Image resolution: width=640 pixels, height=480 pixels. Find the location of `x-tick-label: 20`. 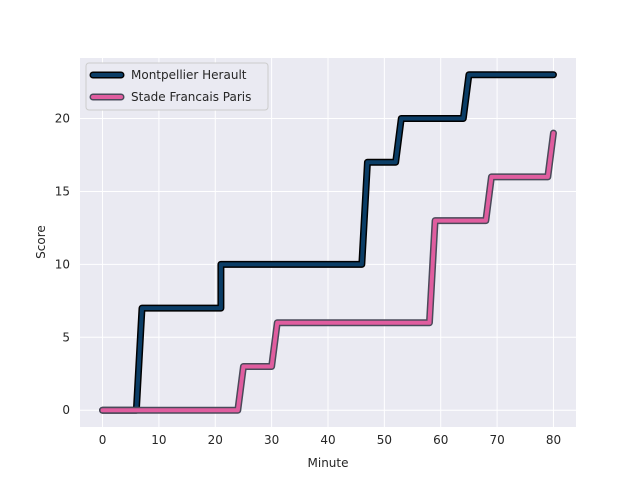

x-tick-label: 20 is located at coordinates (215, 440).